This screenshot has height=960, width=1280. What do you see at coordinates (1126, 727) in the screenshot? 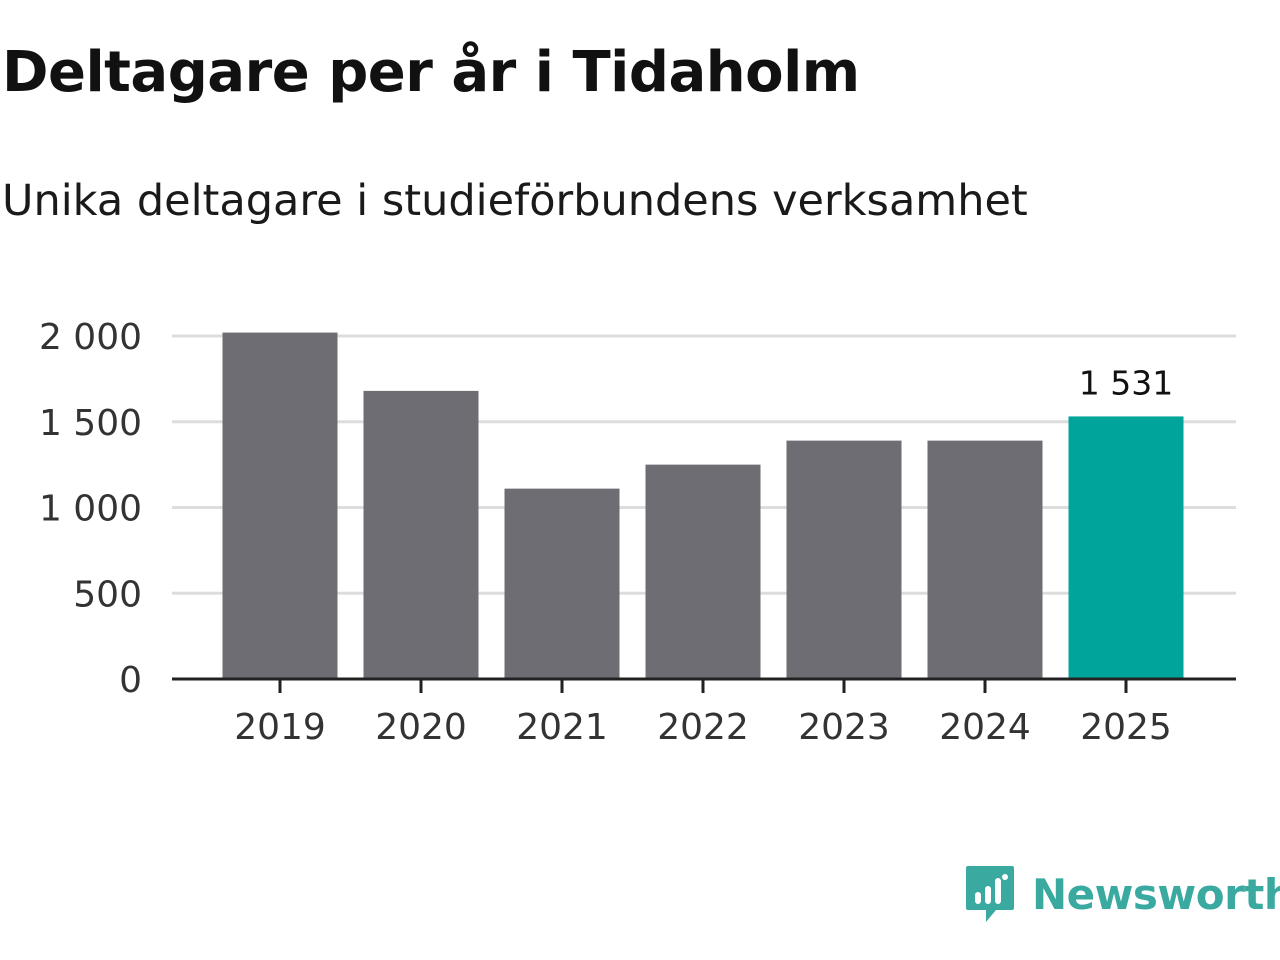
I see `x-tick-label: 2025` at bounding box center [1126, 727].